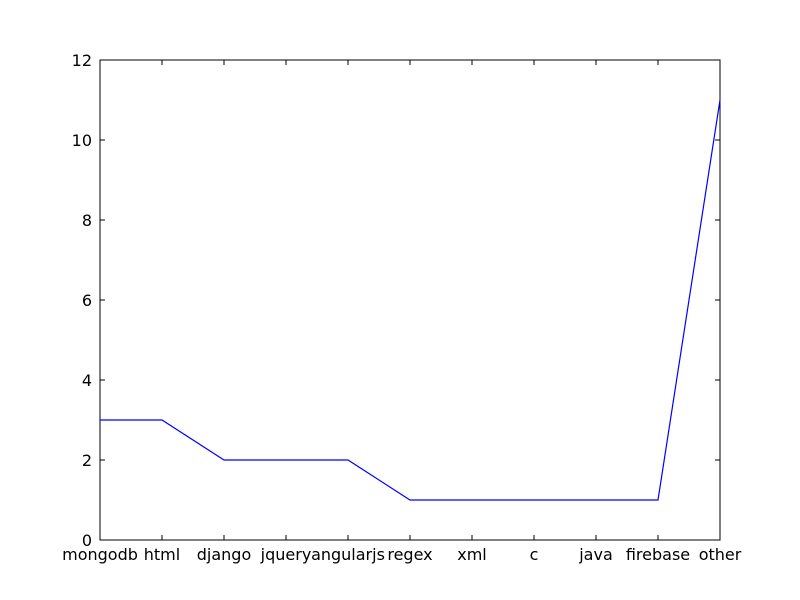  Describe the element at coordinates (595, 554) in the screenshot. I see `x-tick-label: java` at that location.